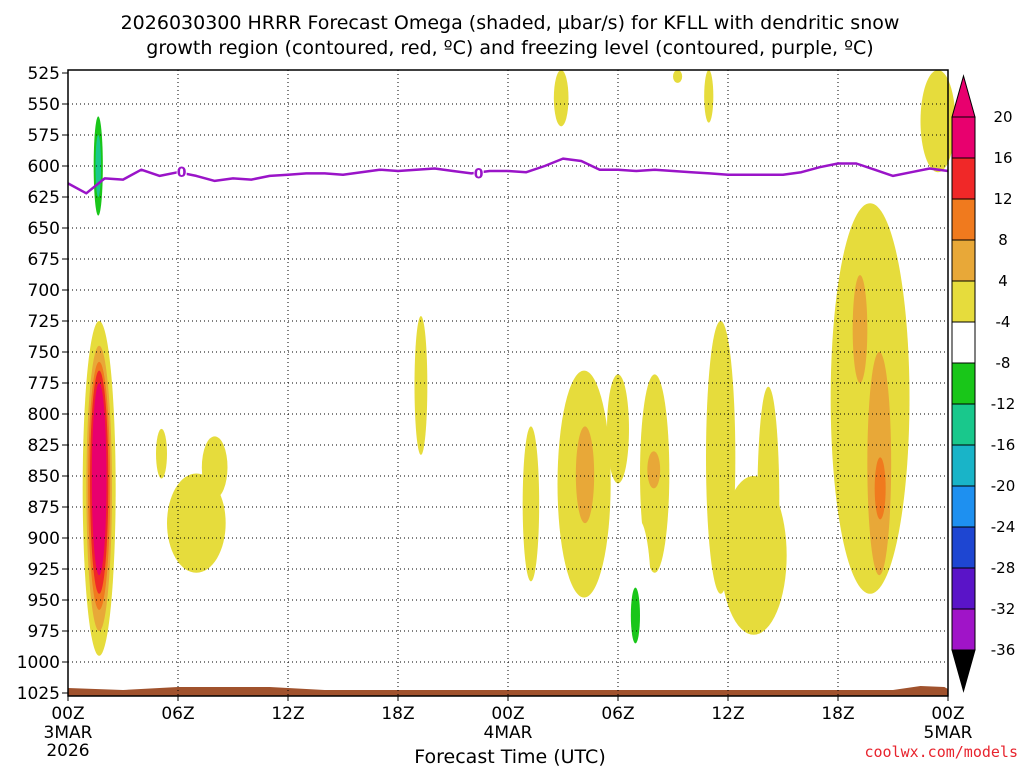 The image size is (1024, 768). Describe the element at coordinates (963, 671) in the screenshot. I see `colorbar-under-triangle` at that location.